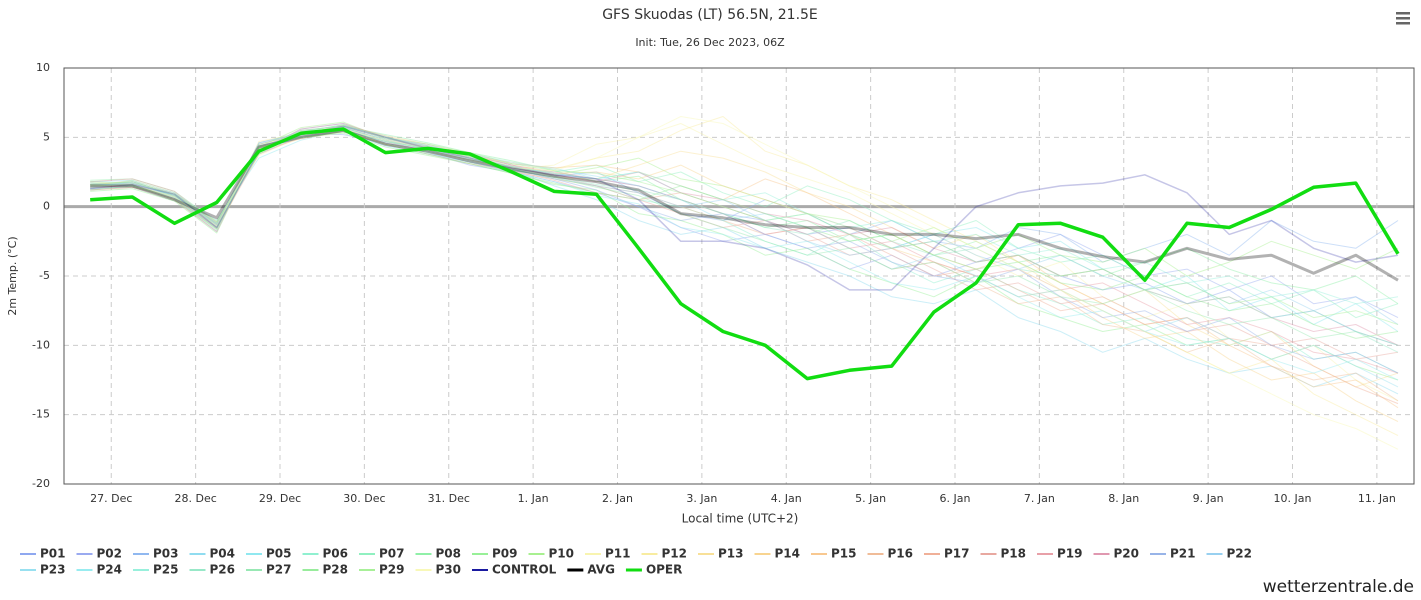  What do you see at coordinates (505, 554) in the screenshot?
I see `legend-label: P09` at bounding box center [505, 554].